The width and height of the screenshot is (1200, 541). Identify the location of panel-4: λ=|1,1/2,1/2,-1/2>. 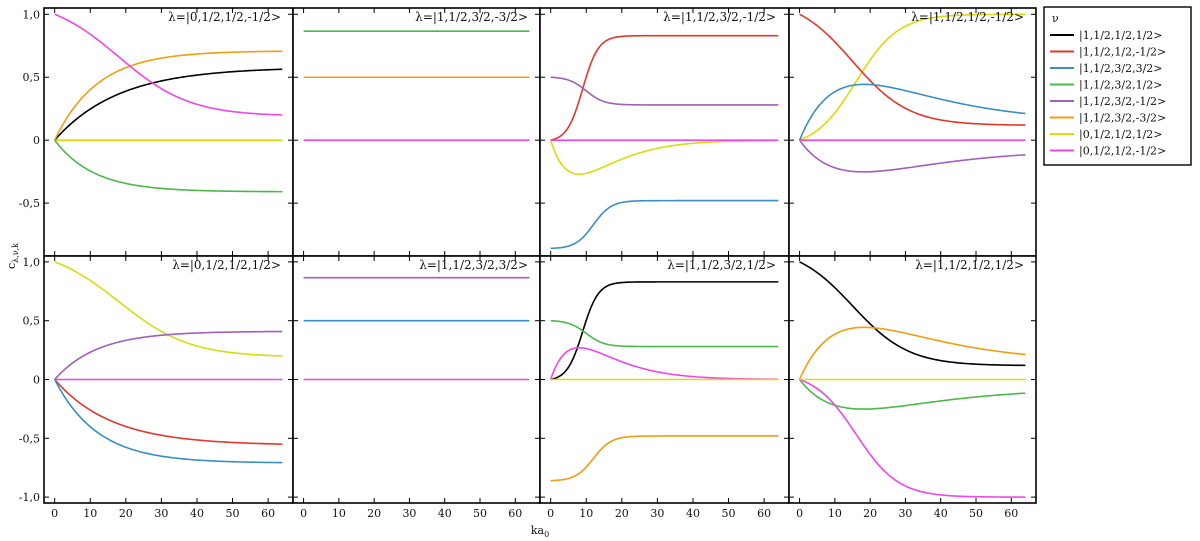
(912, 132).